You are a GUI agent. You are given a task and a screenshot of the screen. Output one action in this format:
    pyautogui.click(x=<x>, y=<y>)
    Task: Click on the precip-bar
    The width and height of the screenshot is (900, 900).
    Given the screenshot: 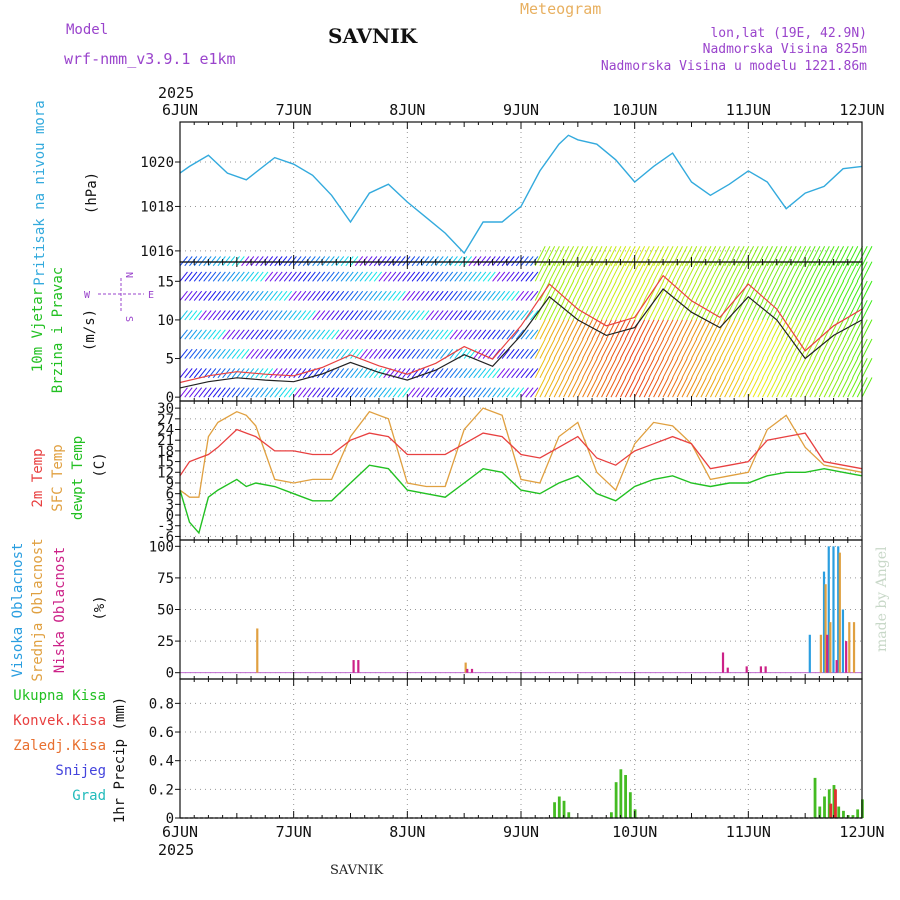 What is the action you would take?
    pyautogui.click(x=831, y=810)
    